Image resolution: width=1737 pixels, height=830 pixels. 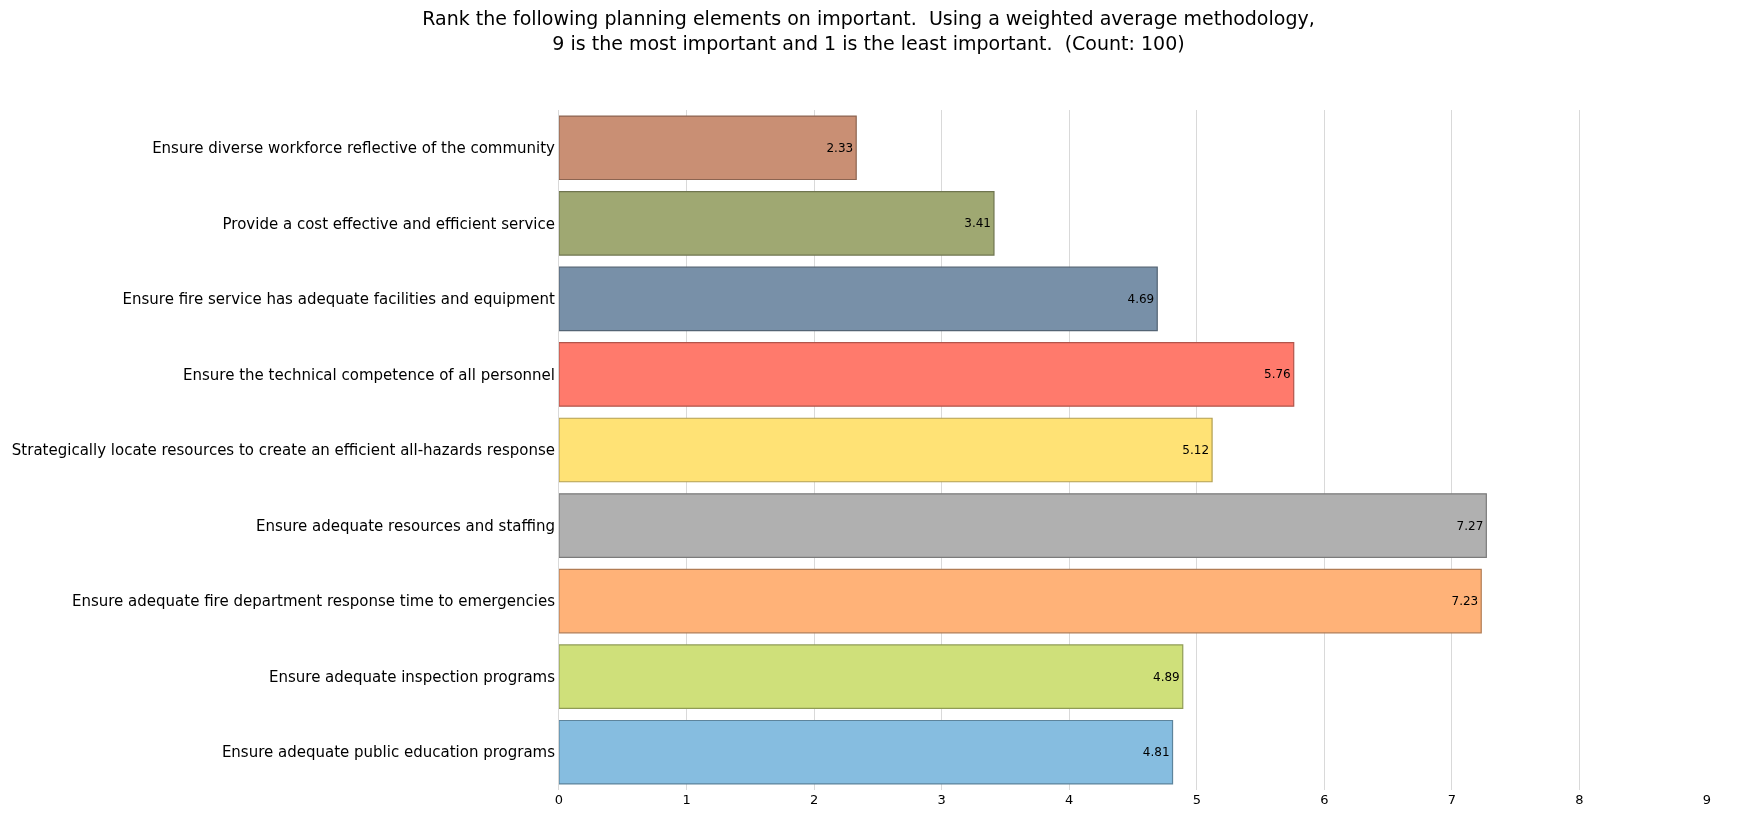 I want to click on data-label: 4.81, so click(x=1156, y=752).